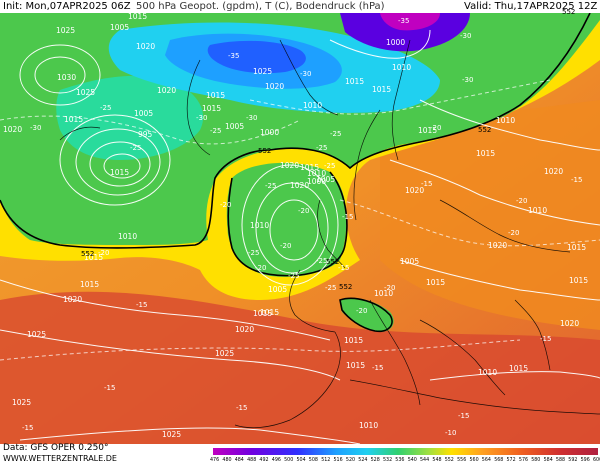  I want to click on colorbar-tick-label: 508, so click(313, 460).